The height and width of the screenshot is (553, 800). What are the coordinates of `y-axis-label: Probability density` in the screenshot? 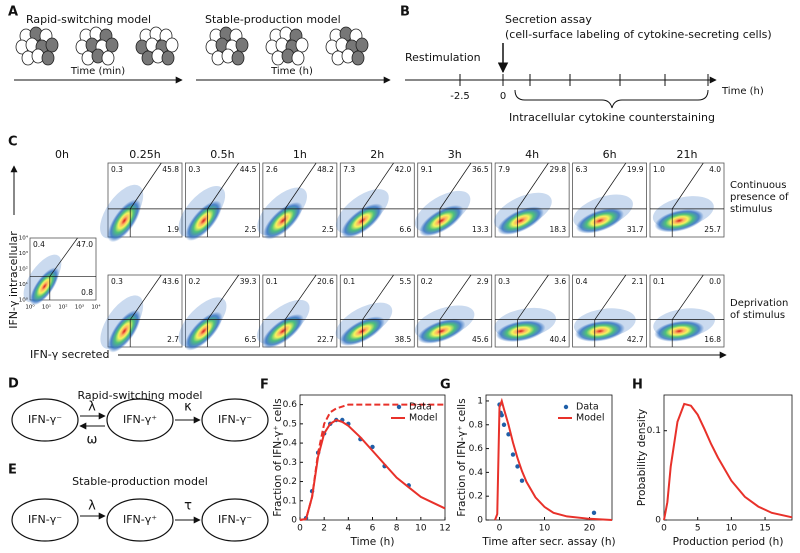 It's located at (642, 457).